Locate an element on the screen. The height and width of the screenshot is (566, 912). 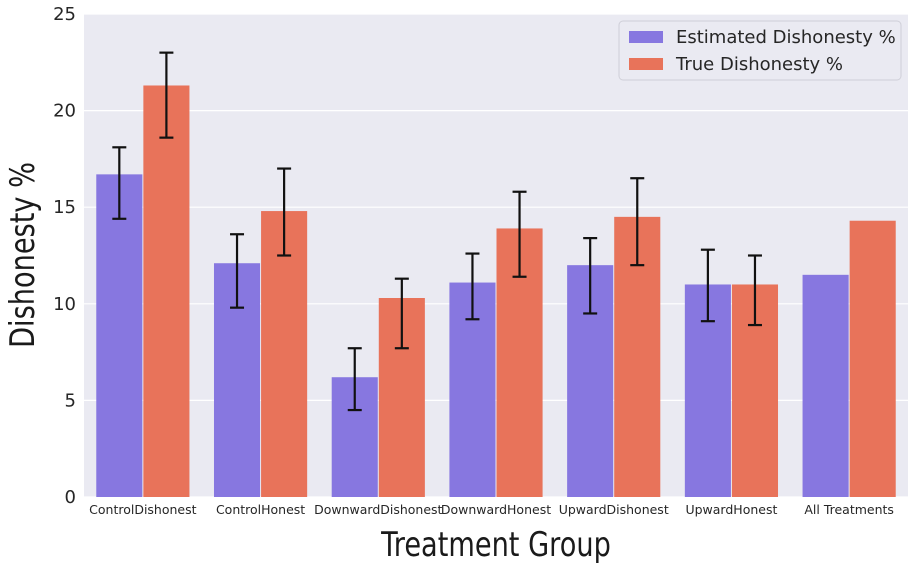
x-tick-label: UpwardHonest is located at coordinates (731, 509).